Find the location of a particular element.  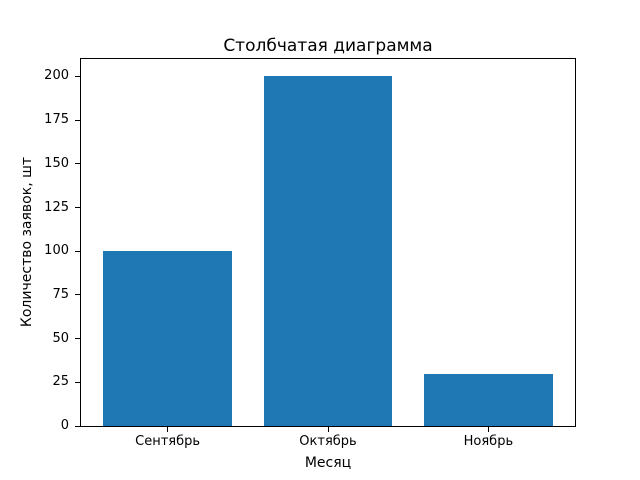

y-tick-label: 150 is located at coordinates (56, 163).